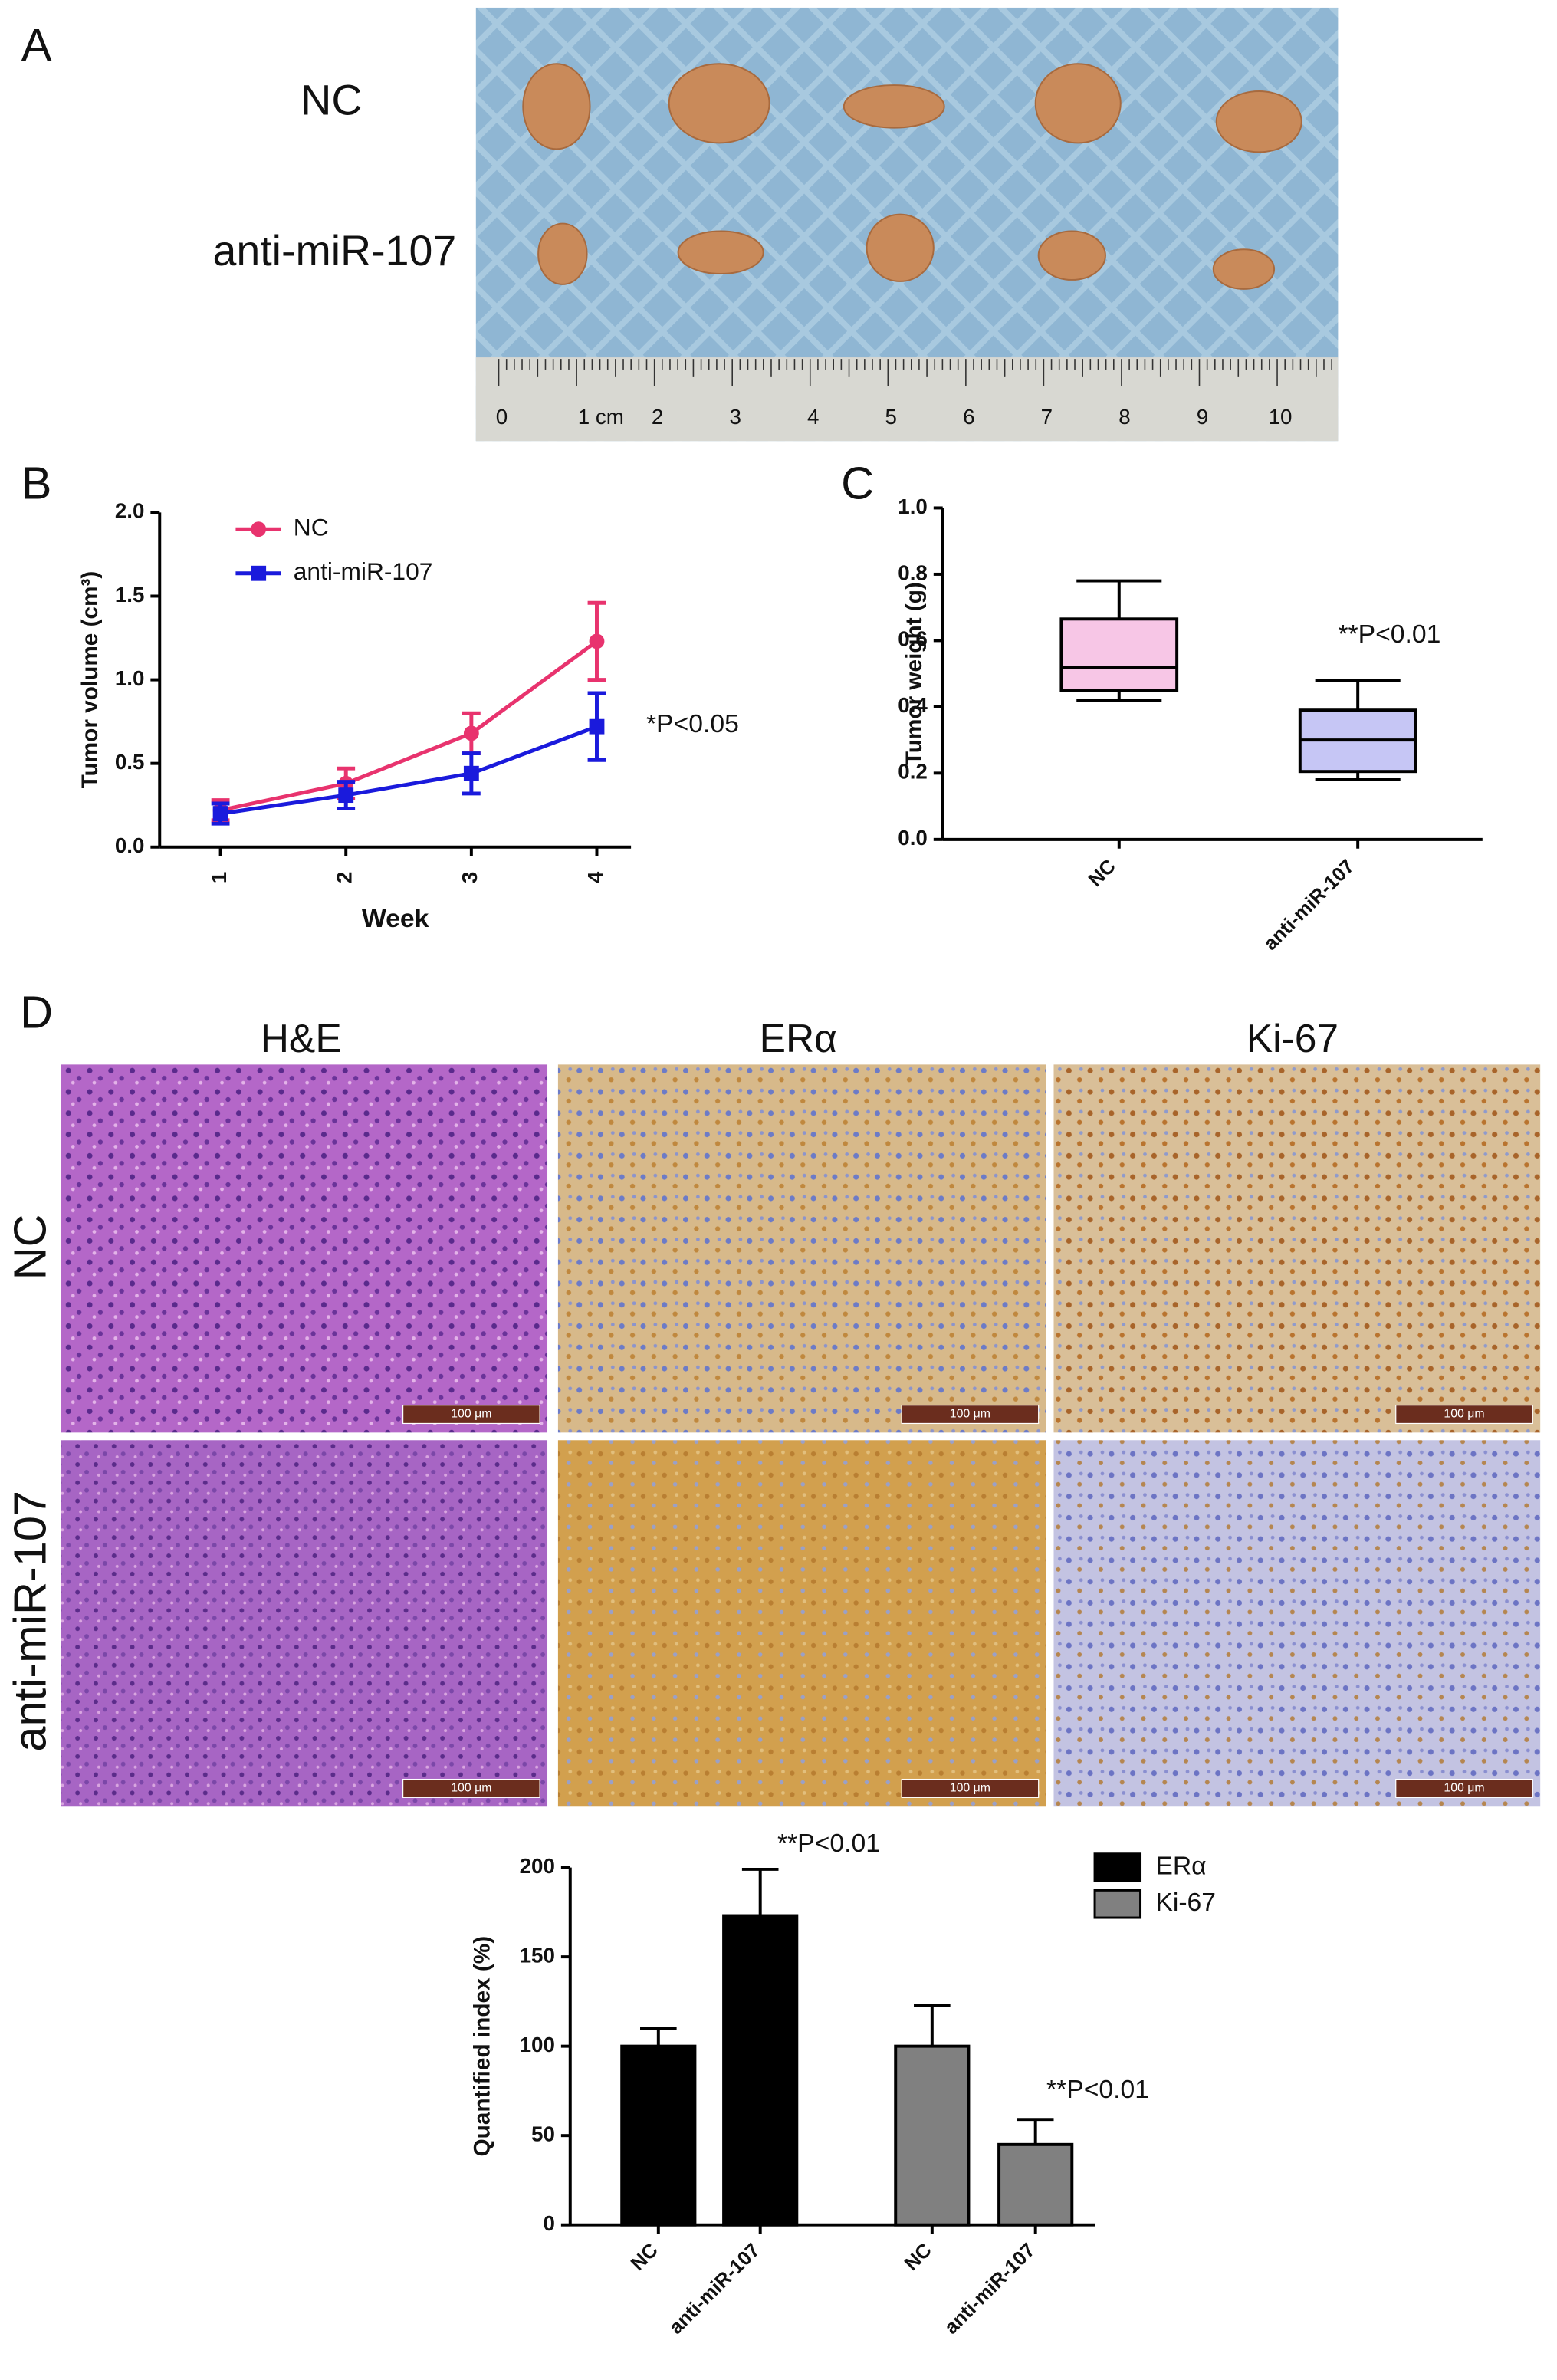 This screenshot has width=1557, height=2380. I want to click on x-axis-label: Week, so click(396, 919).